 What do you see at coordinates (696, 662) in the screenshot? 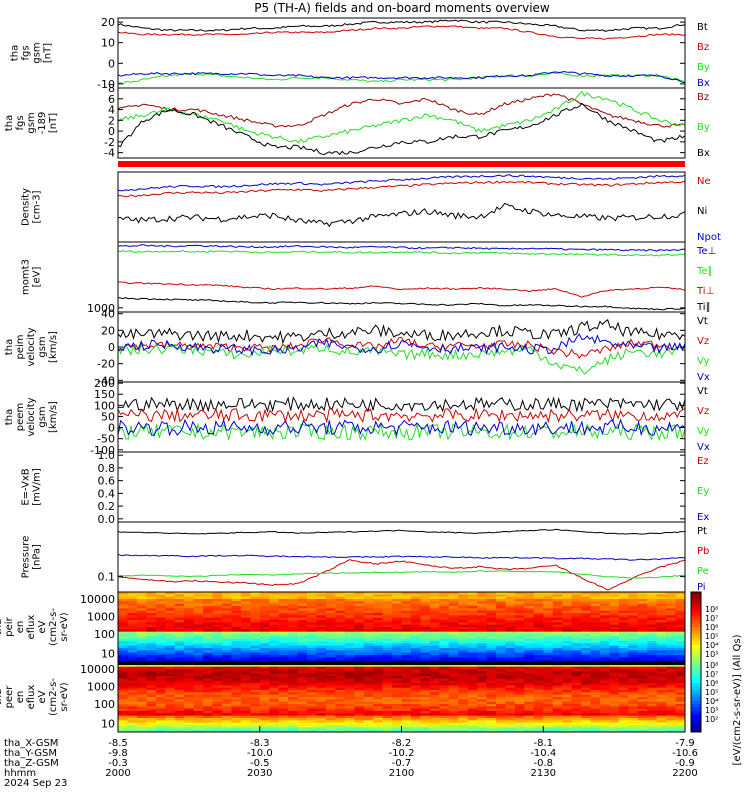
I see `colorbar` at bounding box center [696, 662].